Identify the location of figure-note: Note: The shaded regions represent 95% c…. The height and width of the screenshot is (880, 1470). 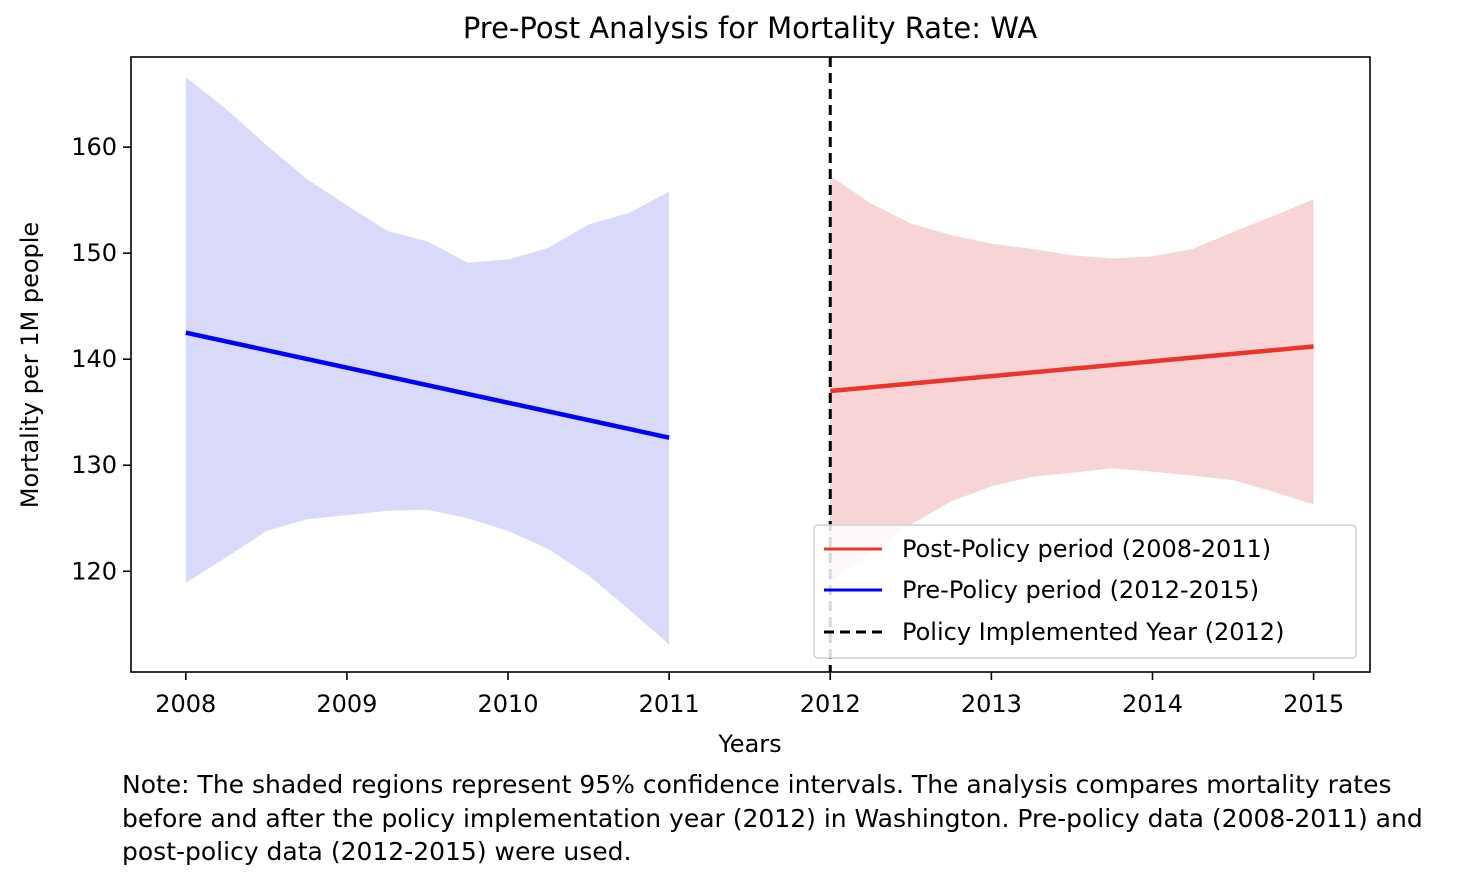
(772, 818).